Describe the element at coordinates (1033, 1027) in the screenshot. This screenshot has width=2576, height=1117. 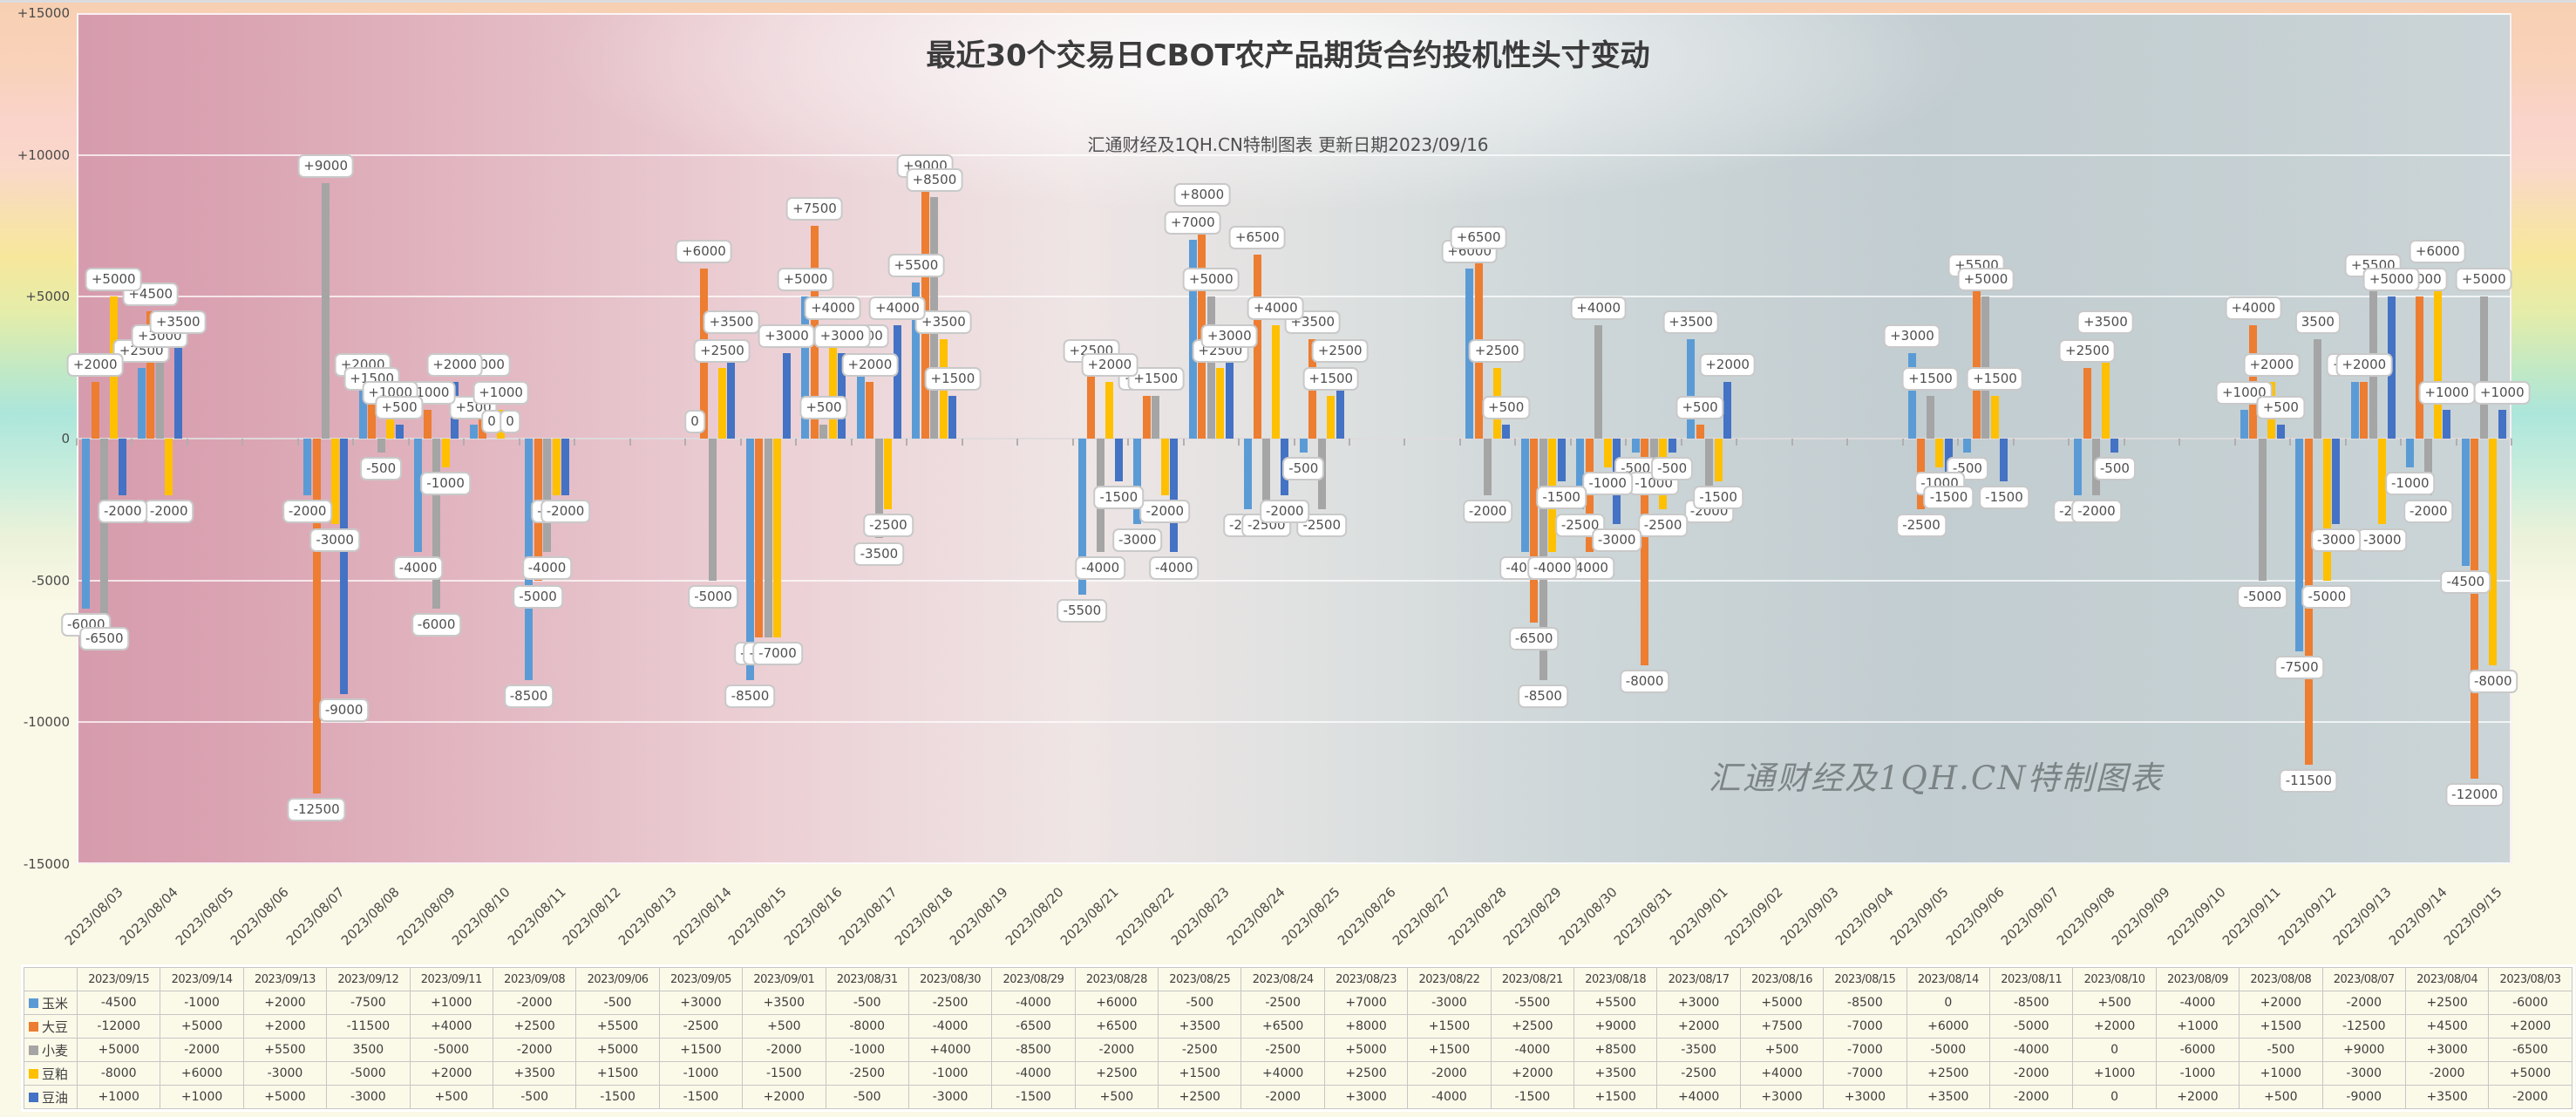
I see `table-cell: -6500` at that location.